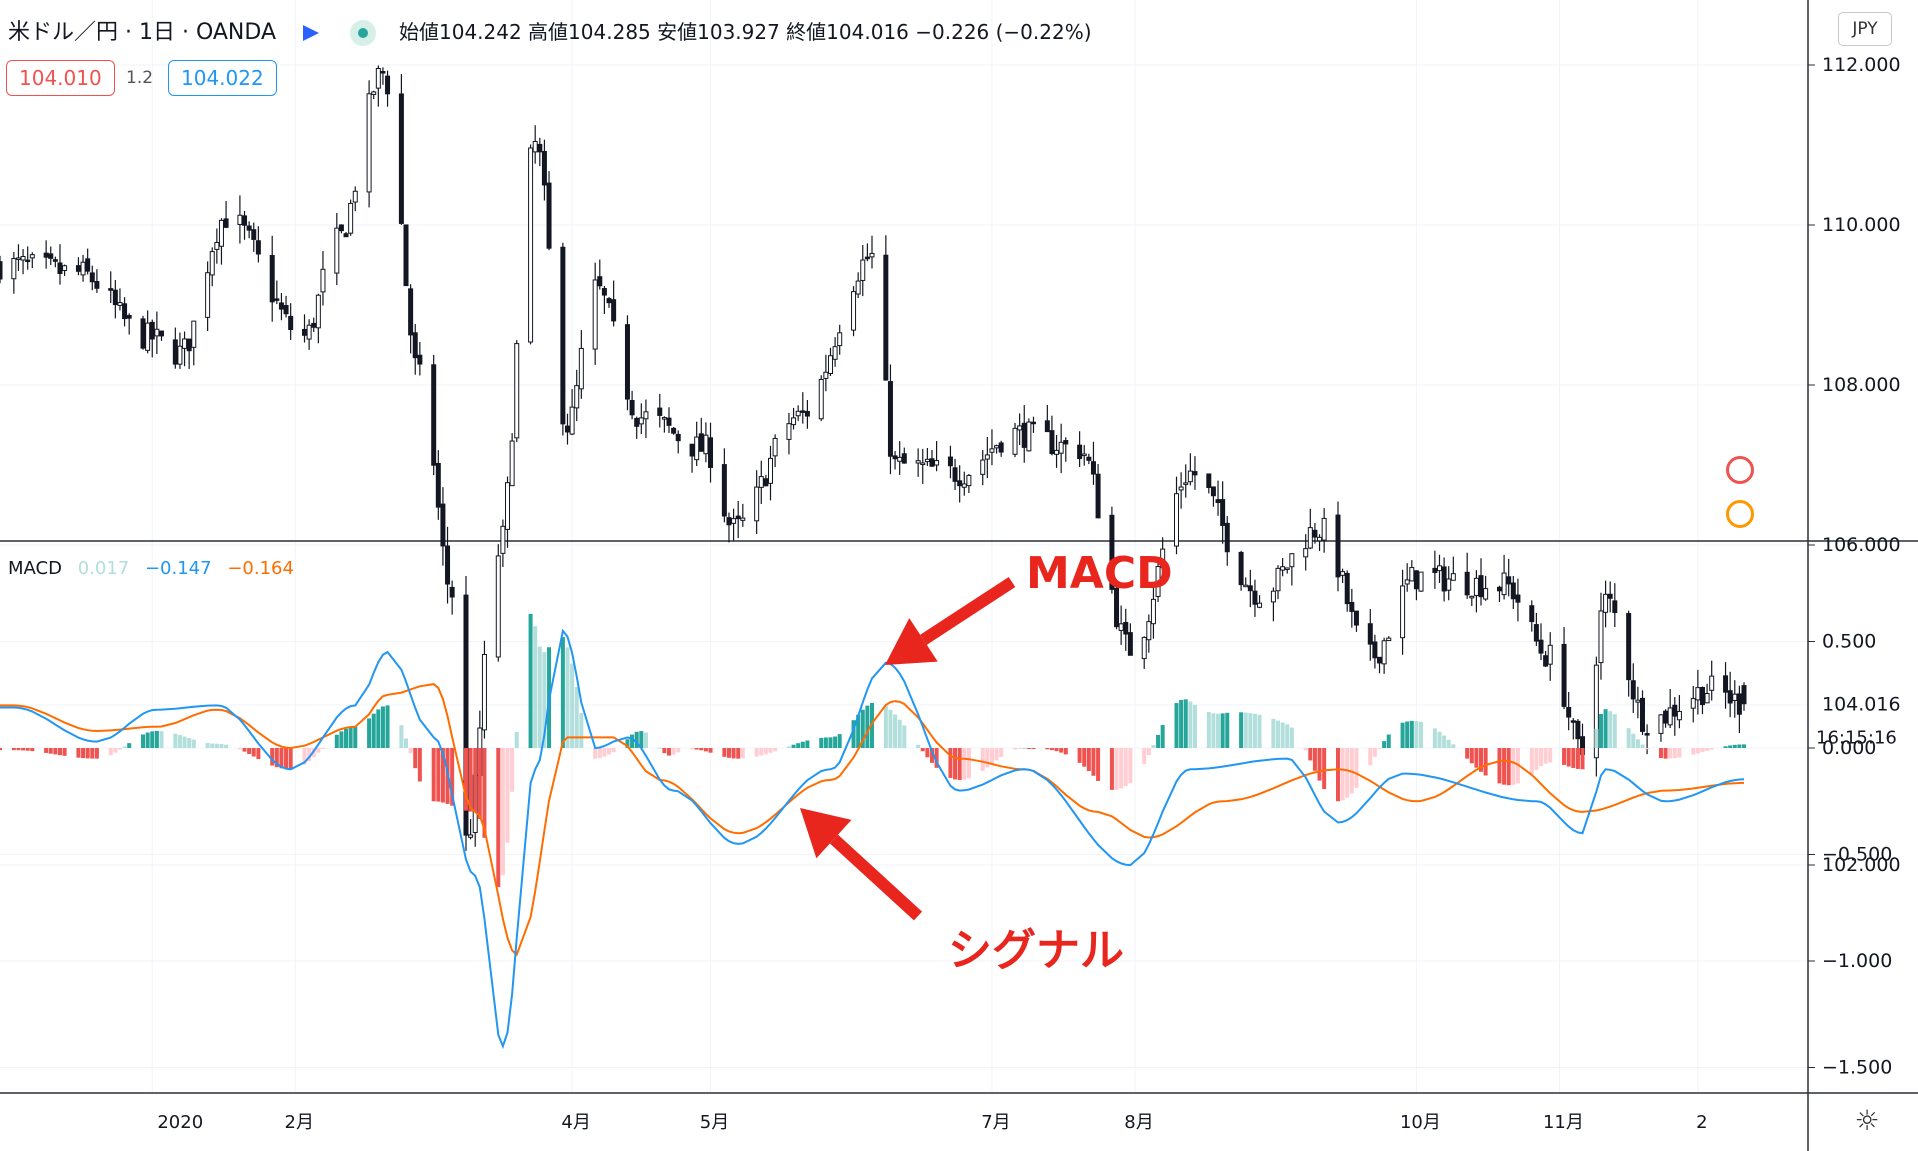 The height and width of the screenshot is (1151, 1918). Describe the element at coordinates (311, 33) in the screenshot. I see `flag-icon` at that location.